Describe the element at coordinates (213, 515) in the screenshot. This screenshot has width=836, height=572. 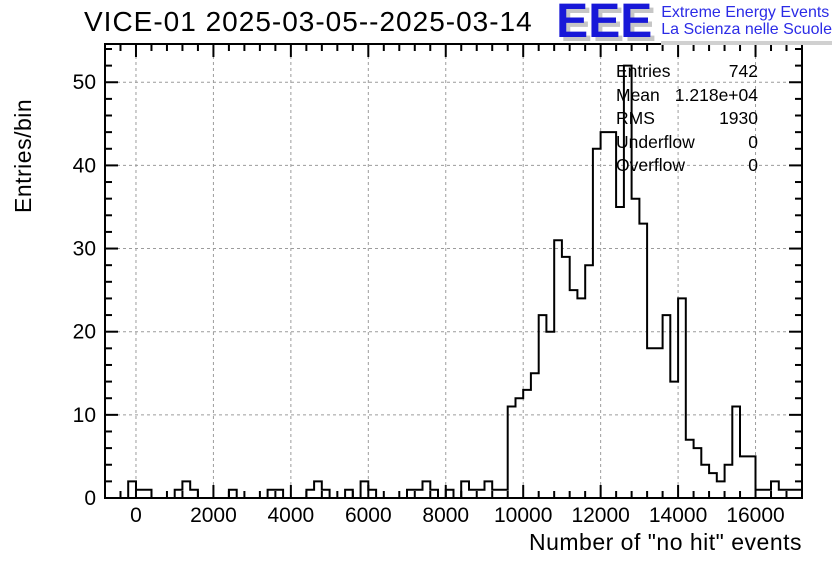
I see `svg-text: 2000` at that location.